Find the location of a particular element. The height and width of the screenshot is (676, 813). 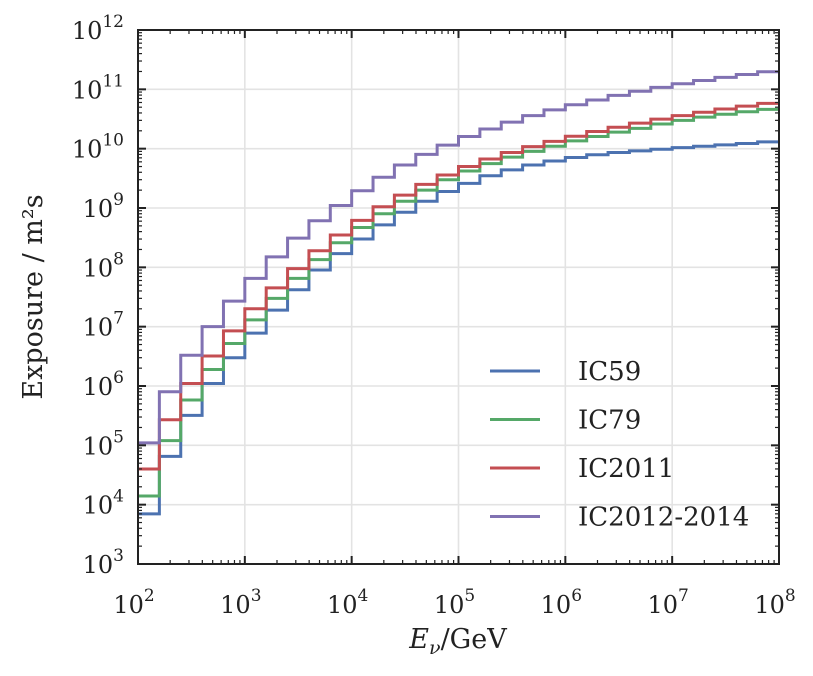

y-tick-exponent: 12 is located at coordinates (113, 22).